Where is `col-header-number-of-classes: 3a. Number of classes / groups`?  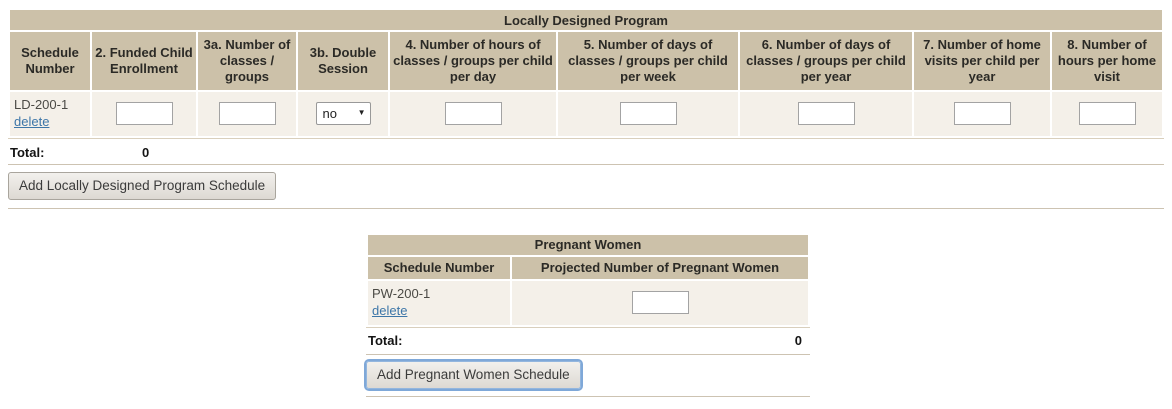 col-header-number-of-classes: 3a. Number of classes / groups is located at coordinates (247, 61).